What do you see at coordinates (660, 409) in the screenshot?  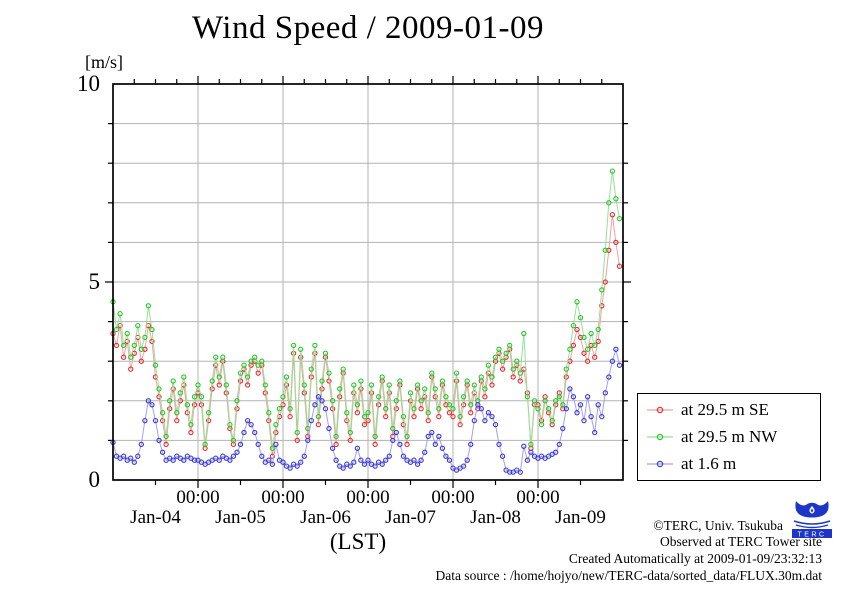 I see `red-line-marker-swatch` at bounding box center [660, 409].